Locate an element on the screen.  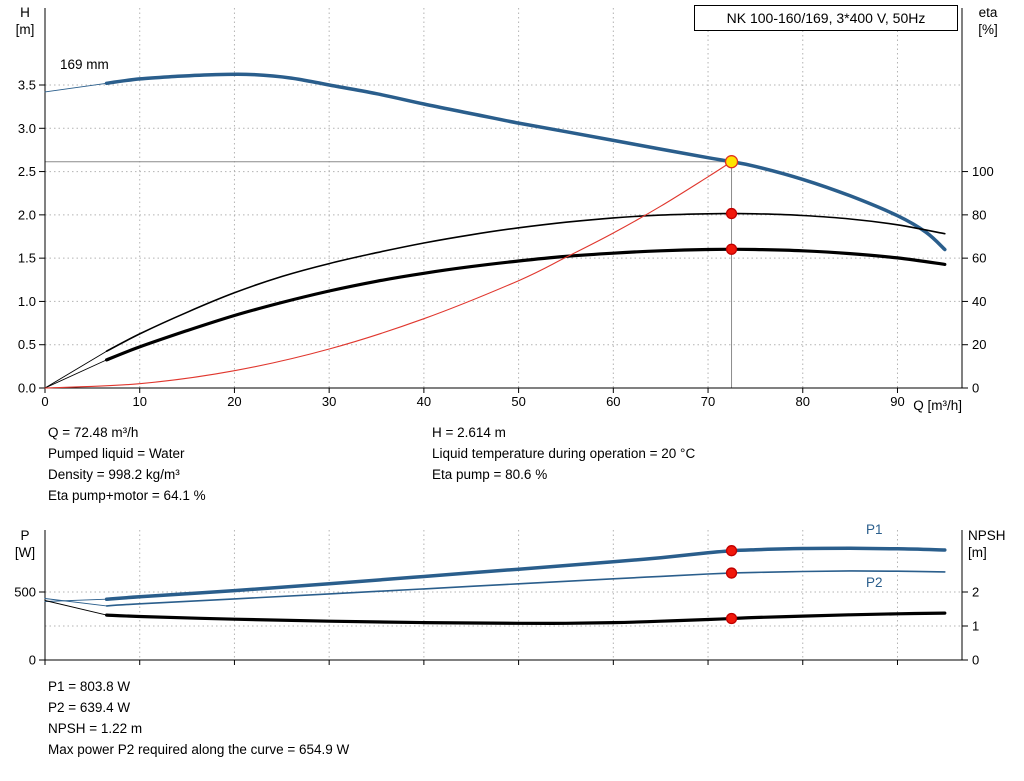
x-tick-label: 90 is located at coordinates (897, 401).